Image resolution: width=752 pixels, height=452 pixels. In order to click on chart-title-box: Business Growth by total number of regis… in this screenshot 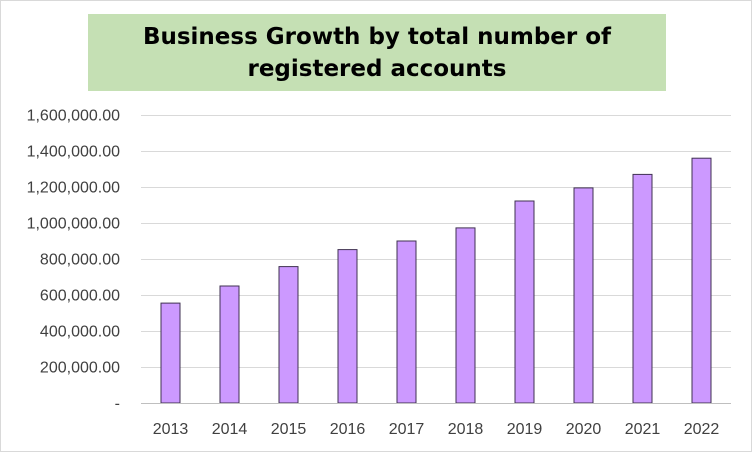, I will do `click(377, 52)`.